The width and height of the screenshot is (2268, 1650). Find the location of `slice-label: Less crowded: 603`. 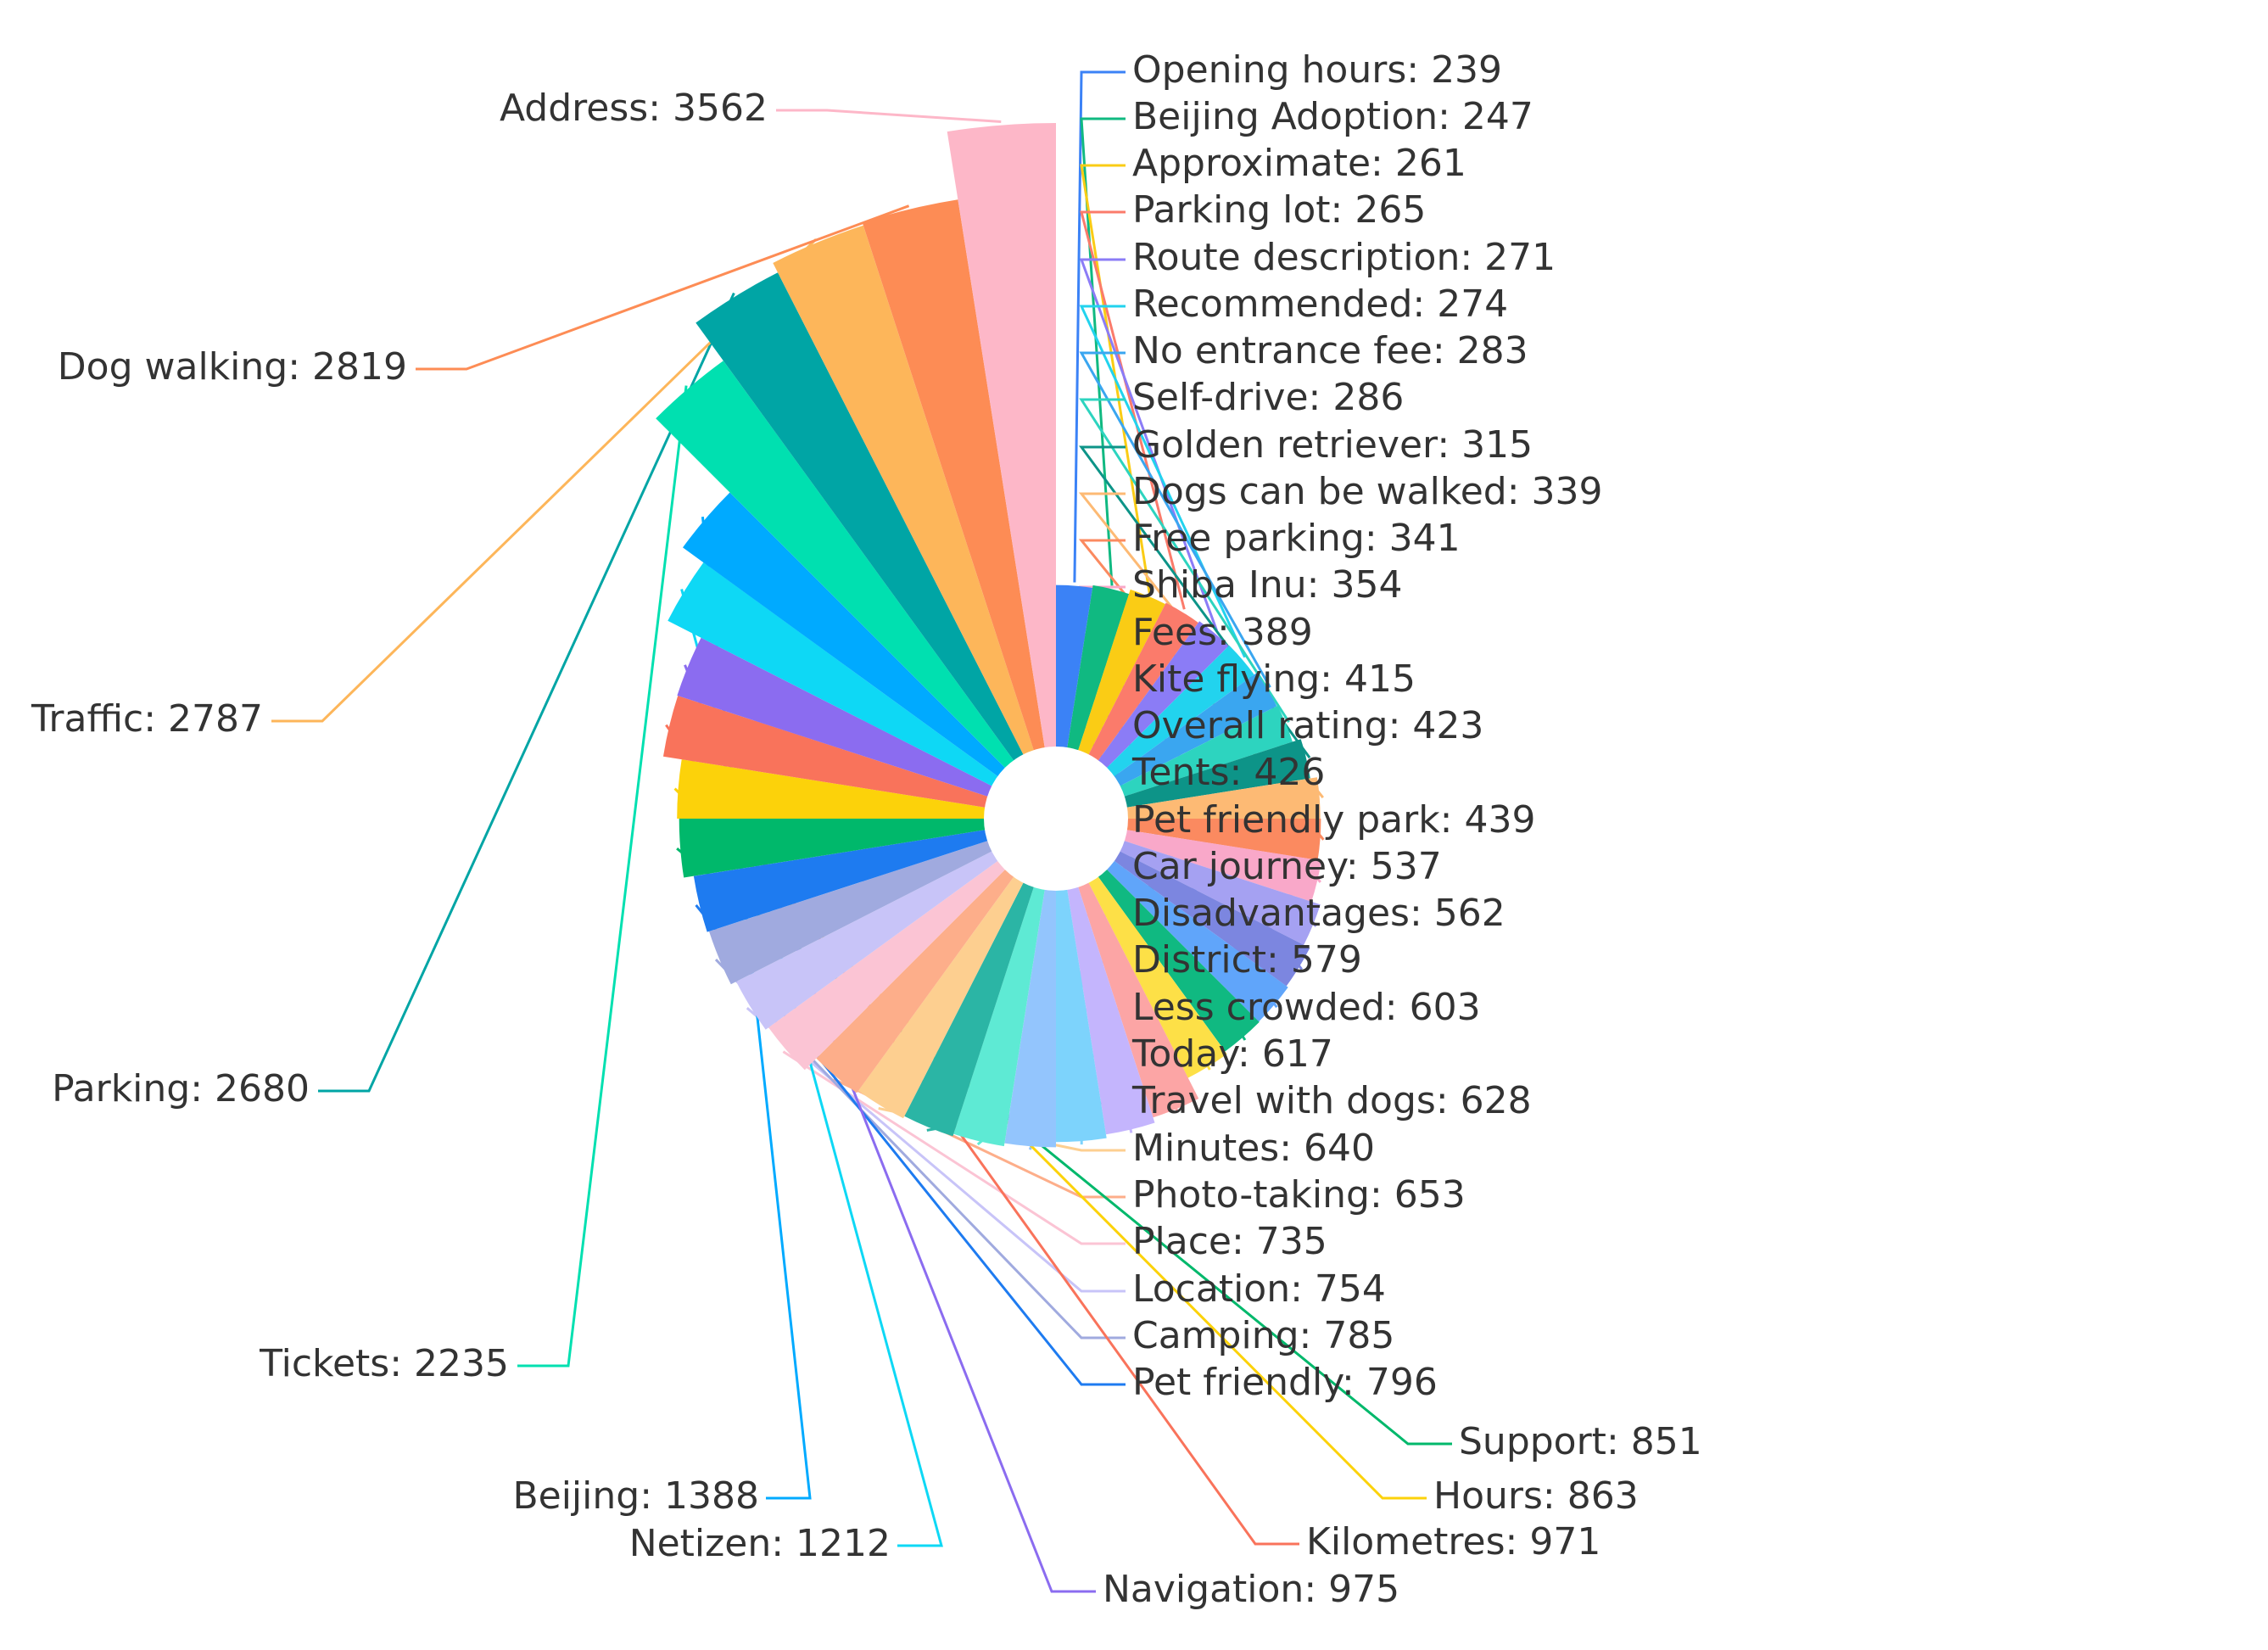

slice-label: Less crowded: 603 is located at coordinates (1306, 1007).